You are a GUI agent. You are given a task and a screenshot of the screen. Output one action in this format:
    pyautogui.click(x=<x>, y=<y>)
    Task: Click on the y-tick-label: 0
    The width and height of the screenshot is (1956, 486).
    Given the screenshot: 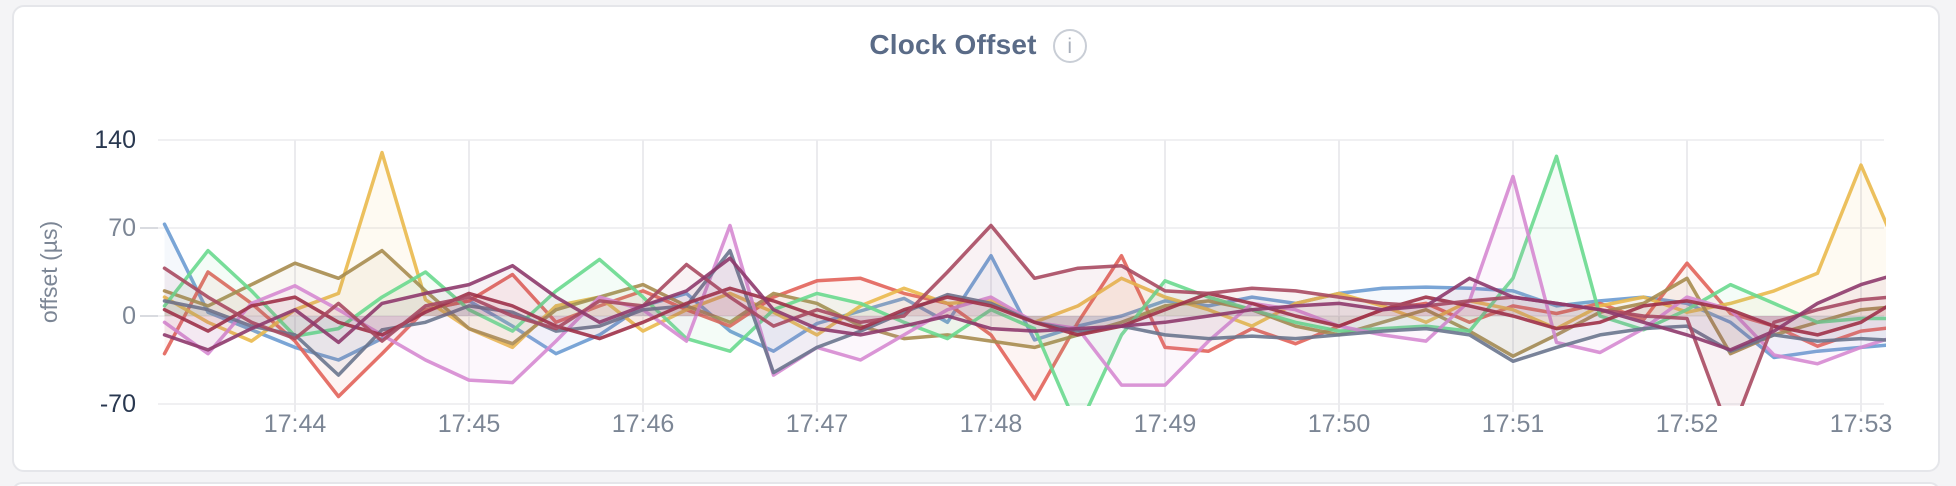 What is the action you would take?
    pyautogui.click(x=129, y=316)
    